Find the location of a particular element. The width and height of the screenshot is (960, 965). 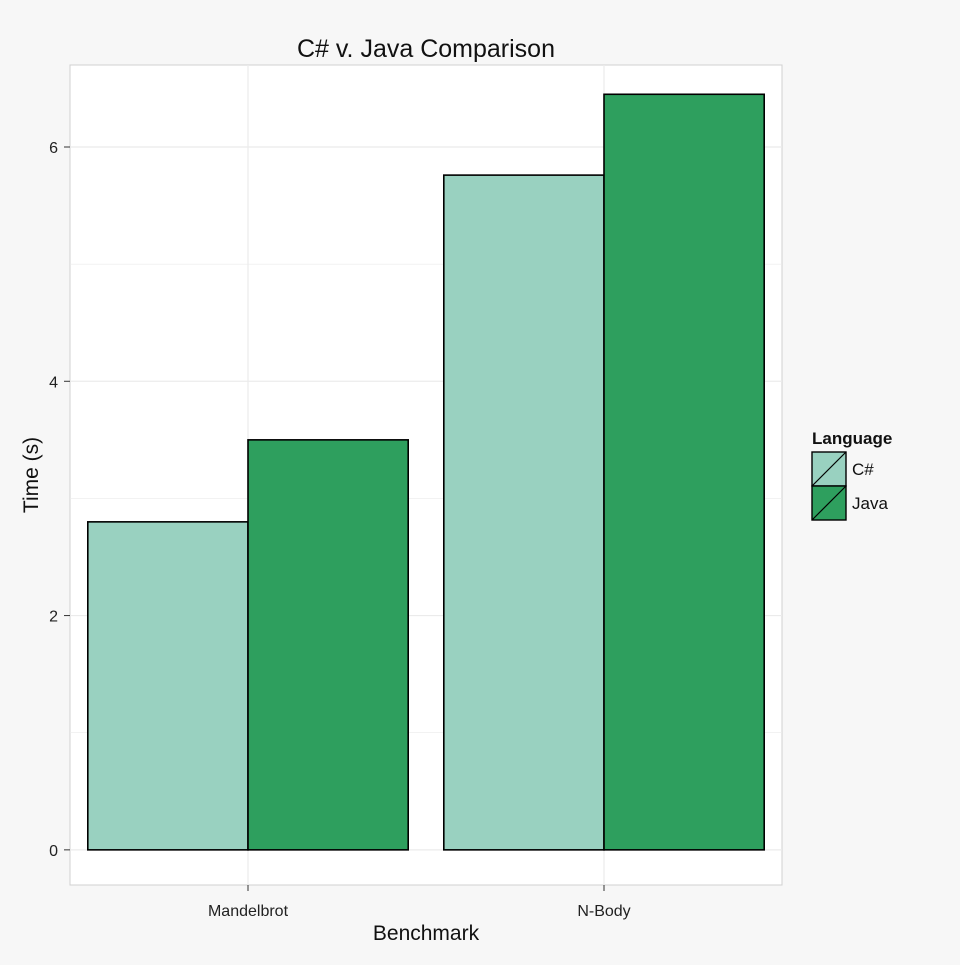

y-tick-label: 0 is located at coordinates (53, 851).